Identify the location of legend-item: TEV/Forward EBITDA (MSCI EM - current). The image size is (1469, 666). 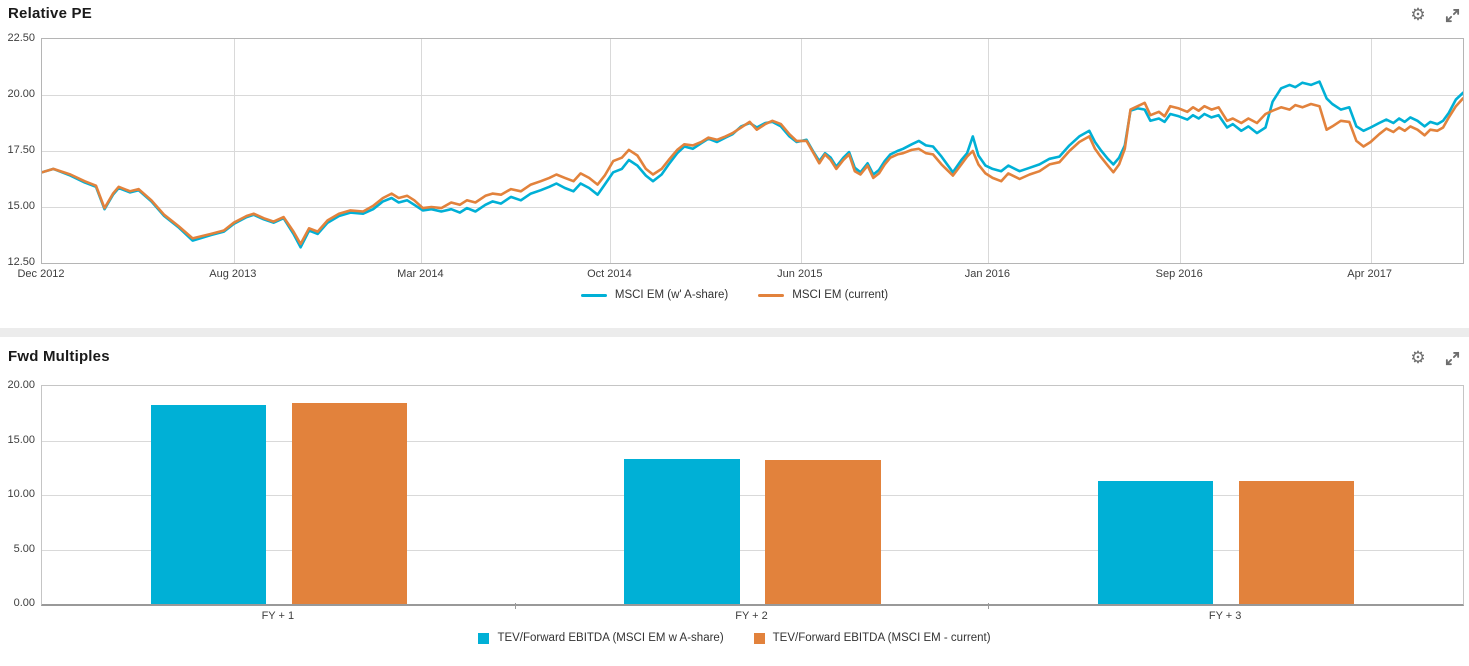
(872, 638).